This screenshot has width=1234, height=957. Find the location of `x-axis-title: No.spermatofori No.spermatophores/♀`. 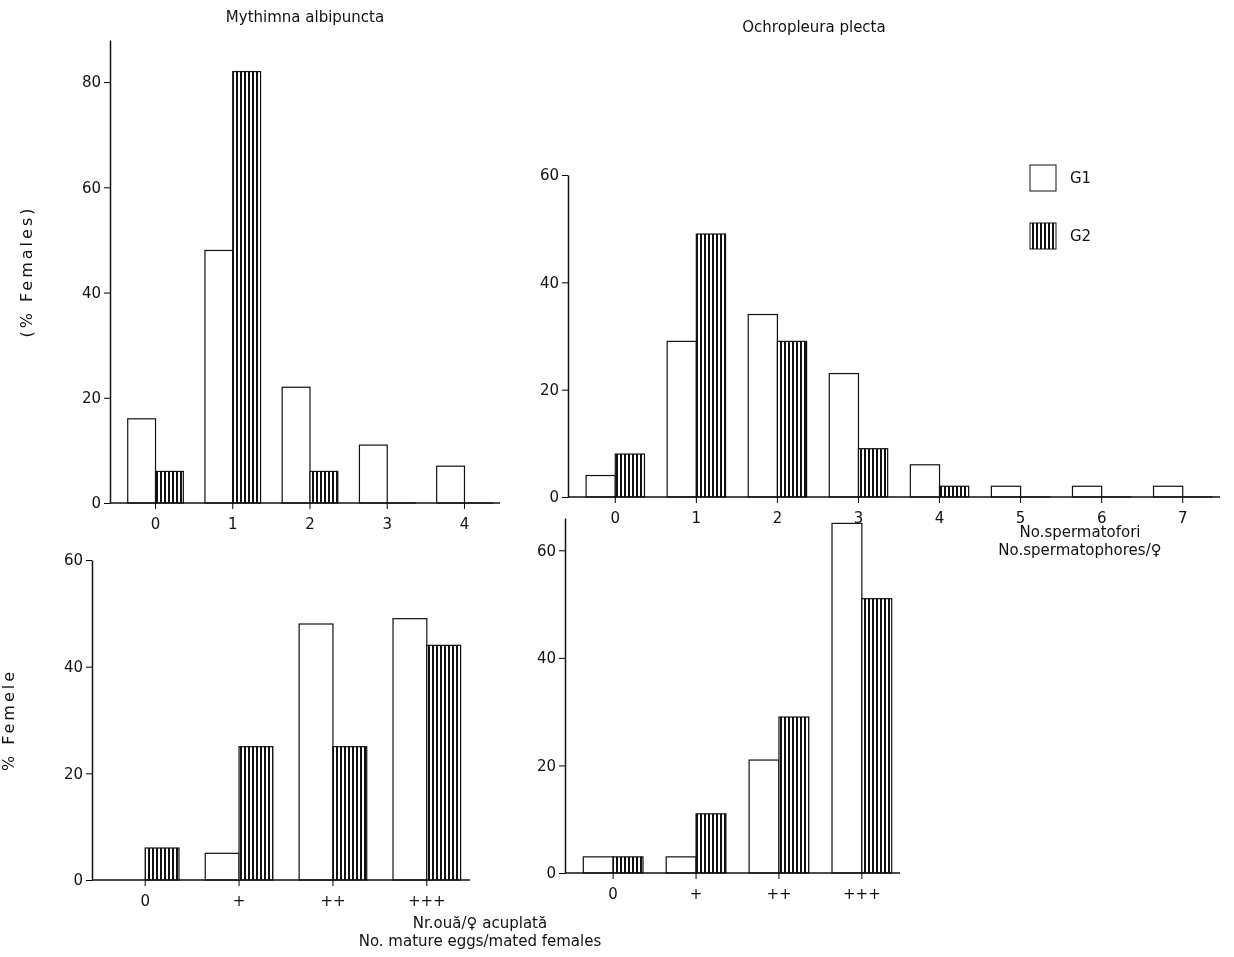

x-axis-title: No.spermatofori No.spermatophores/♀ is located at coordinates (1080, 541).